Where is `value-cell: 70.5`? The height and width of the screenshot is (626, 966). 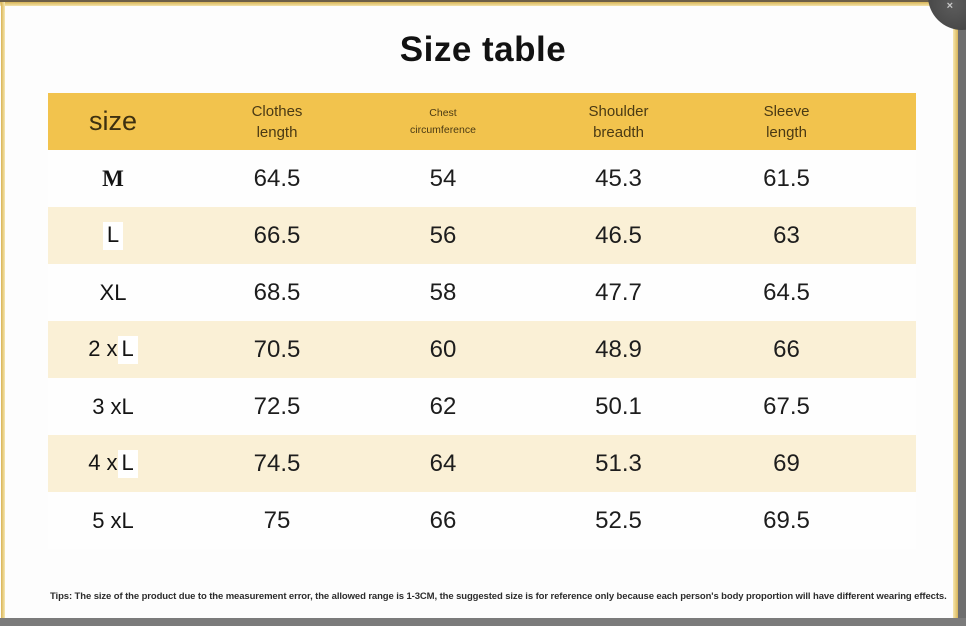 value-cell: 70.5 is located at coordinates (277, 349).